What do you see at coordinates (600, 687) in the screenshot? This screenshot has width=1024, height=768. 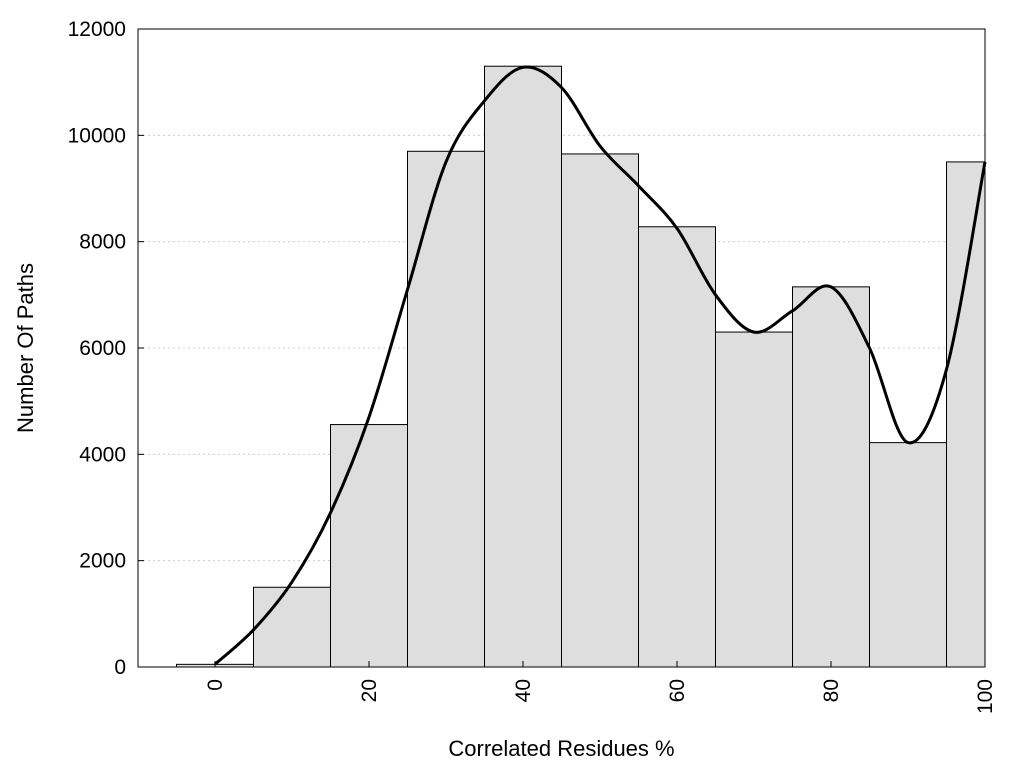 I see `x-axis-ticks: 0 20 40 60 80 100` at bounding box center [600, 687].